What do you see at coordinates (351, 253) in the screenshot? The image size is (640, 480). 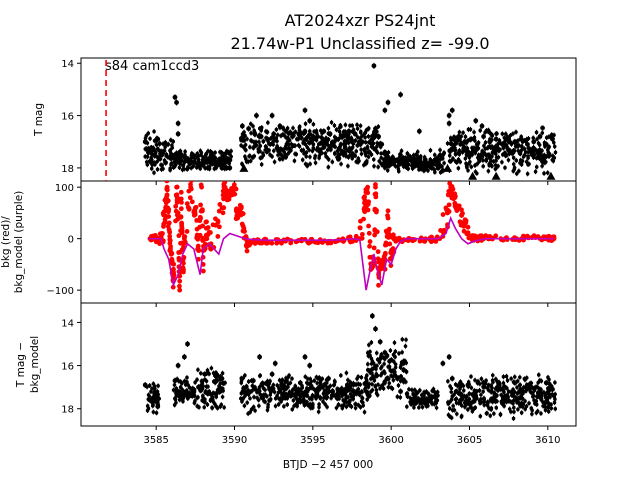 I see `bkg-model-line` at bounding box center [351, 253].